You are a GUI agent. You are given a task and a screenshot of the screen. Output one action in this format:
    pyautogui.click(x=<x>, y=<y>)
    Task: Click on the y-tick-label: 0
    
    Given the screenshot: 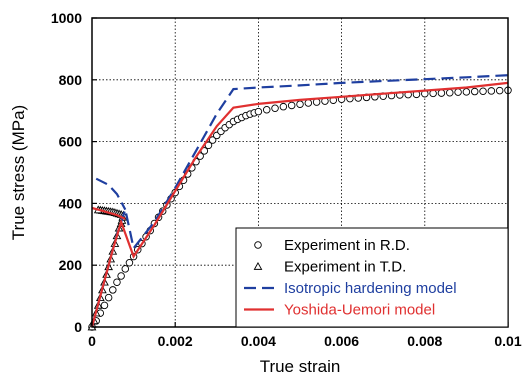 What is the action you would take?
    pyautogui.click(x=78, y=327)
    